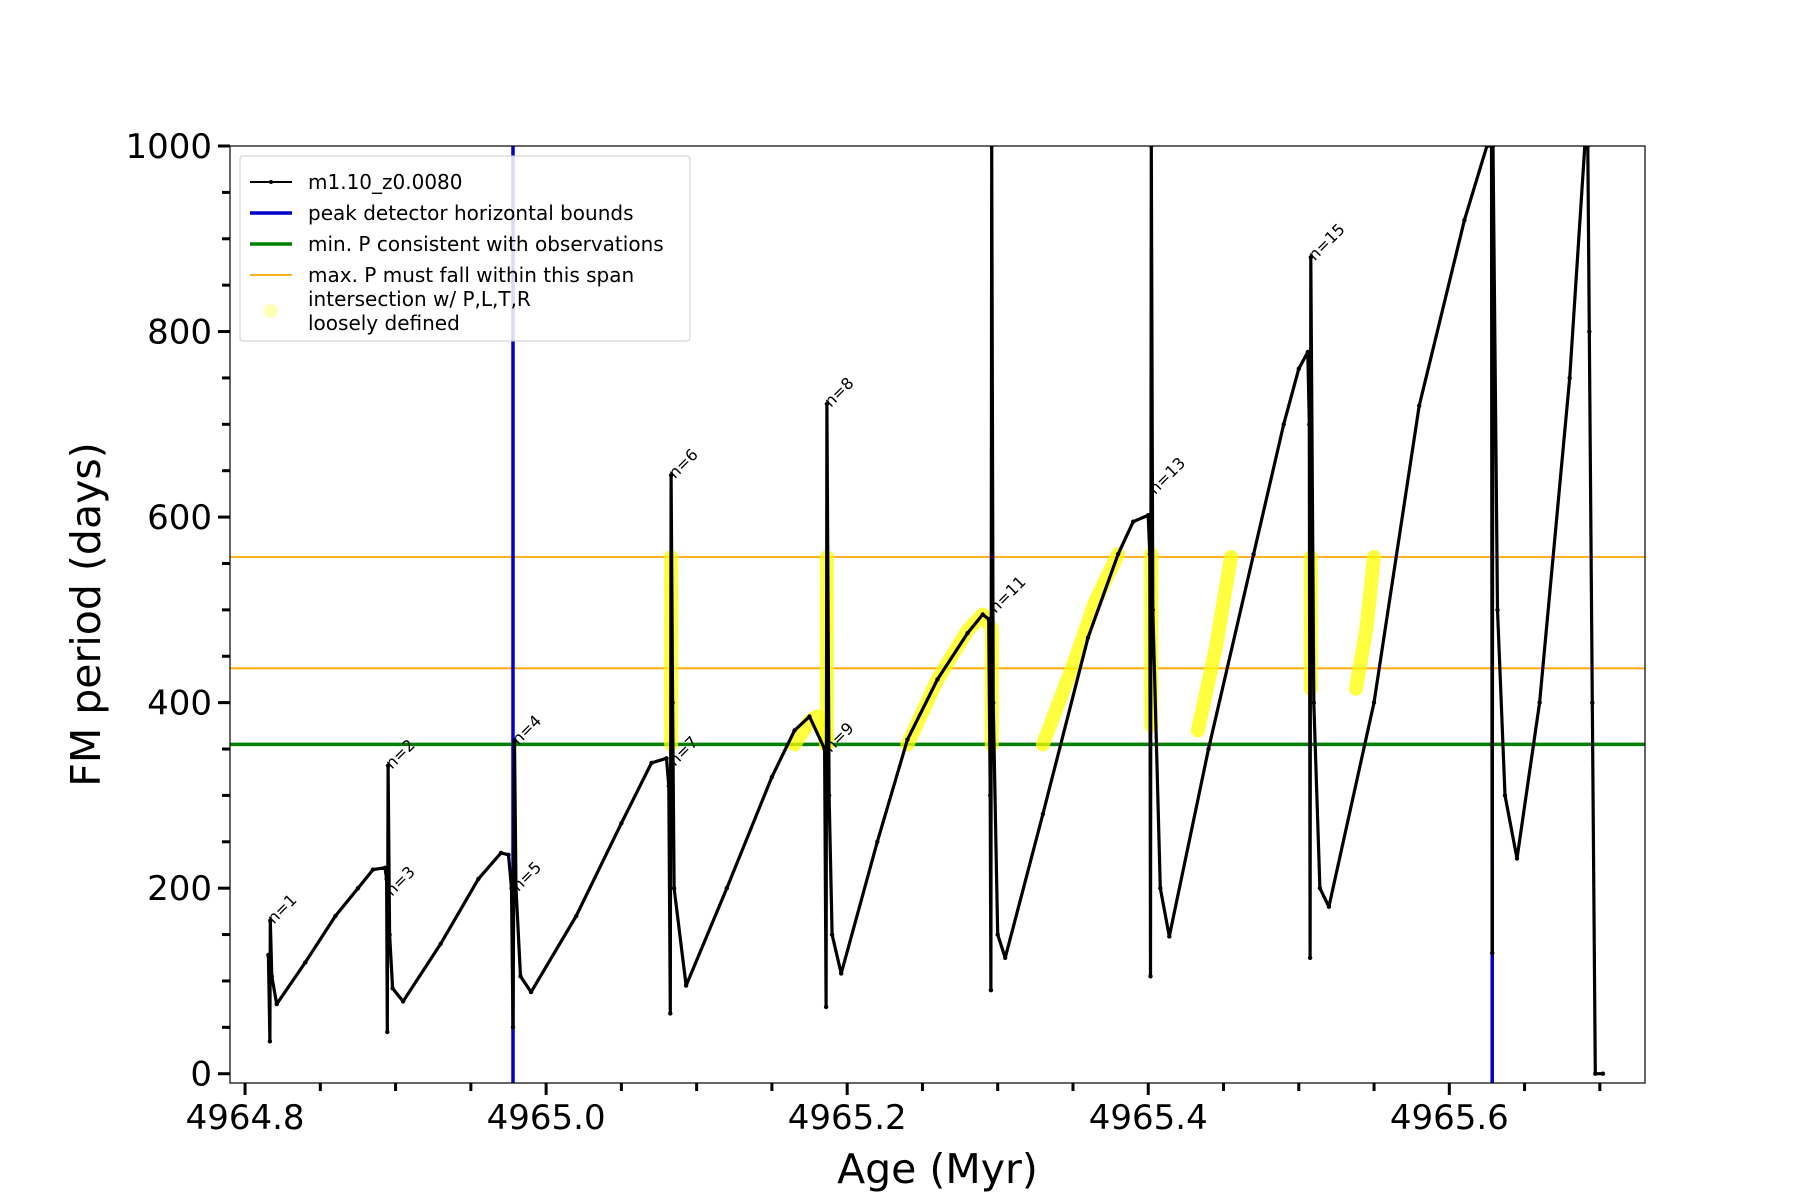  What do you see at coordinates (245, 1118) in the screenshot?
I see `x-tick-label: 4964.8` at bounding box center [245, 1118].